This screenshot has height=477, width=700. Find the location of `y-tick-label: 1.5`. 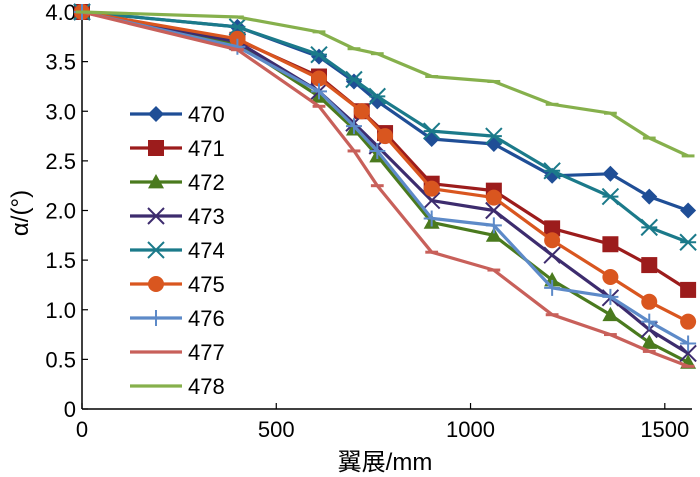

y-tick-label: 1.5 is located at coordinates (60, 260).